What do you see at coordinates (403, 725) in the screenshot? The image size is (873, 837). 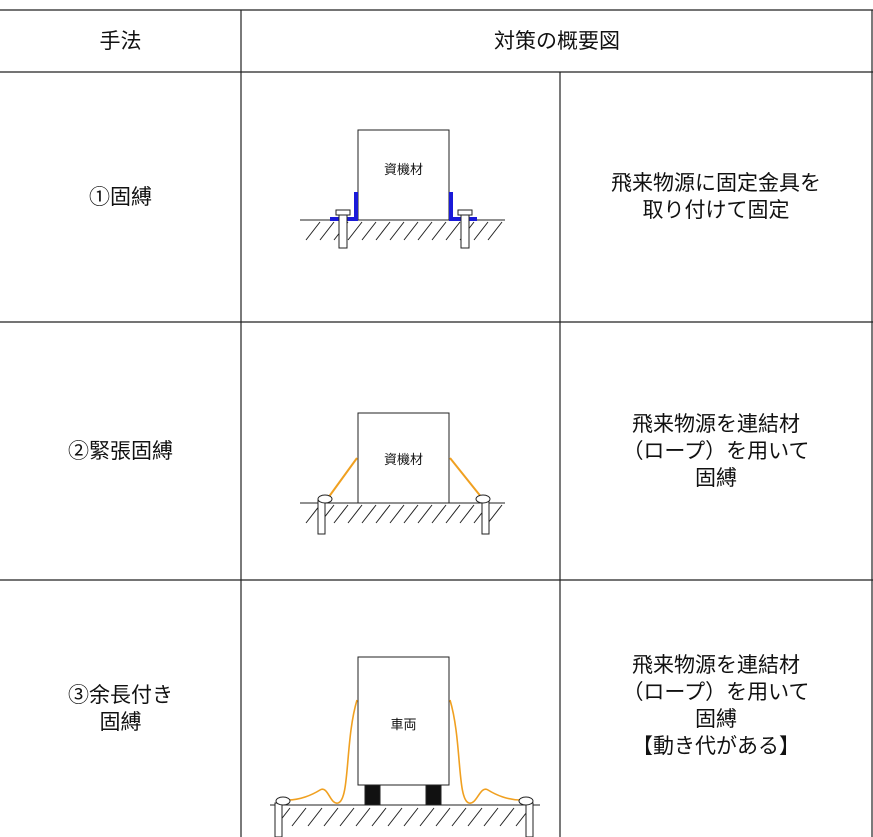 I see `figure-label: 車両` at bounding box center [403, 725].